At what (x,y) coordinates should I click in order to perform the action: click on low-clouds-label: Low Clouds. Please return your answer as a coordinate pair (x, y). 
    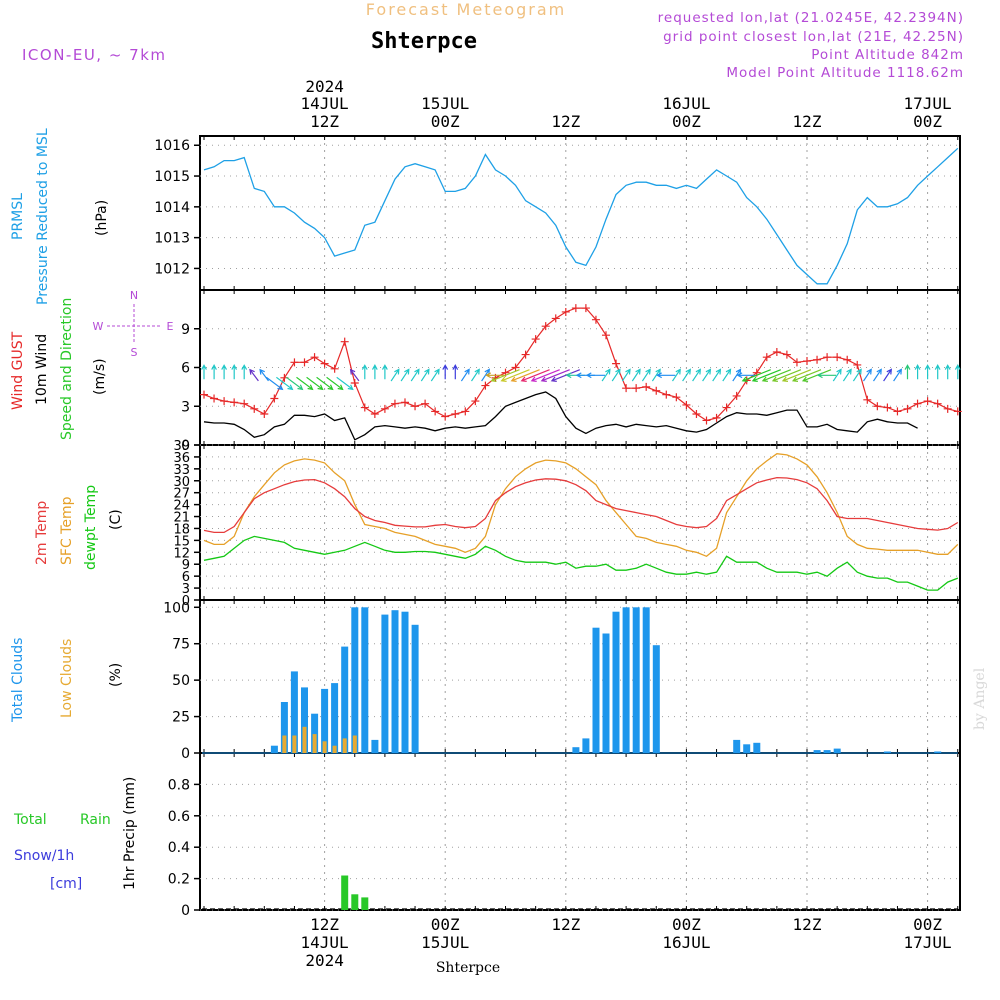
    Looking at the image, I should click on (67, 678).